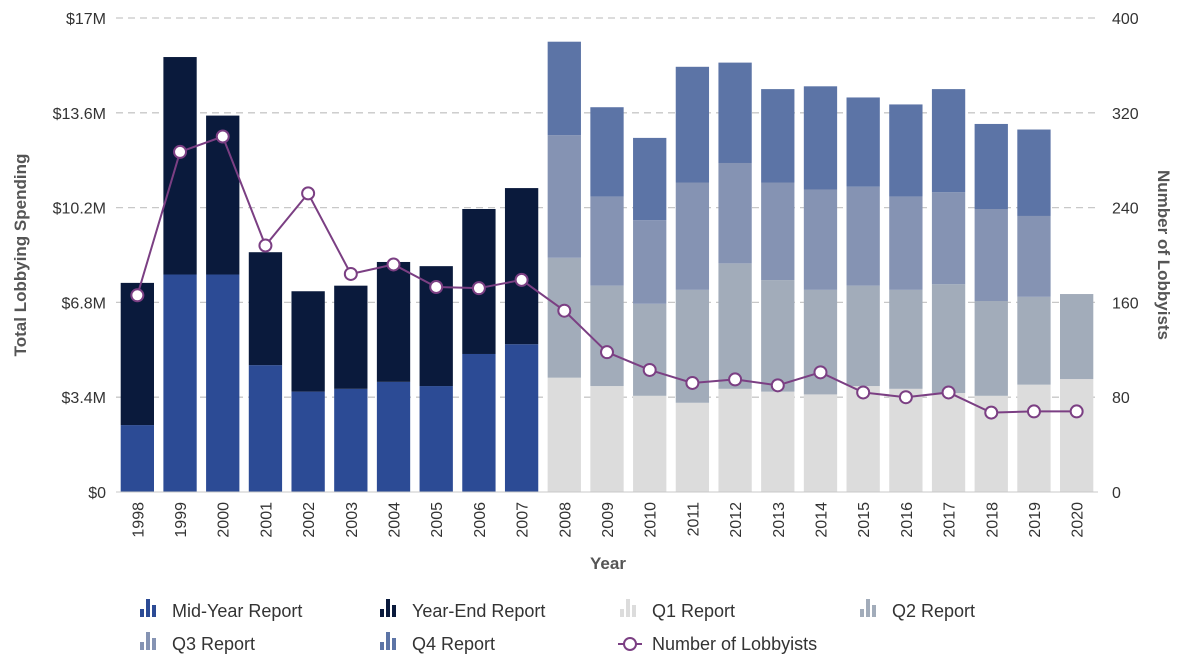  What do you see at coordinates (352, 520) in the screenshot?
I see `x-tick-label: 2003` at bounding box center [352, 520].